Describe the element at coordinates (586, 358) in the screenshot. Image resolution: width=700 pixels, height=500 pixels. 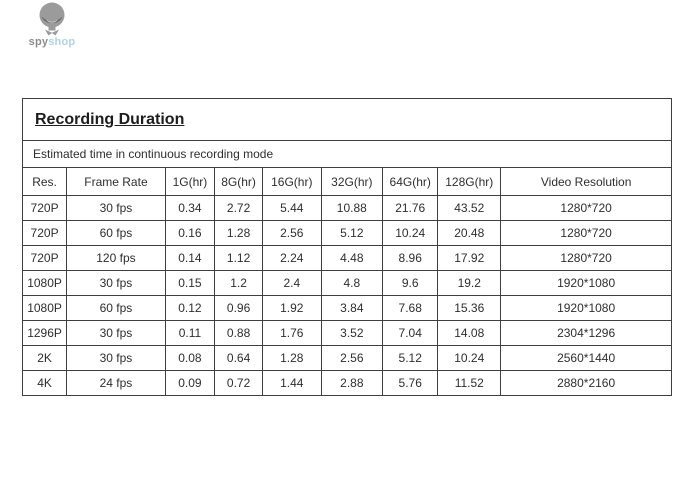
I see `table-cell: 2560*1440` at that location.